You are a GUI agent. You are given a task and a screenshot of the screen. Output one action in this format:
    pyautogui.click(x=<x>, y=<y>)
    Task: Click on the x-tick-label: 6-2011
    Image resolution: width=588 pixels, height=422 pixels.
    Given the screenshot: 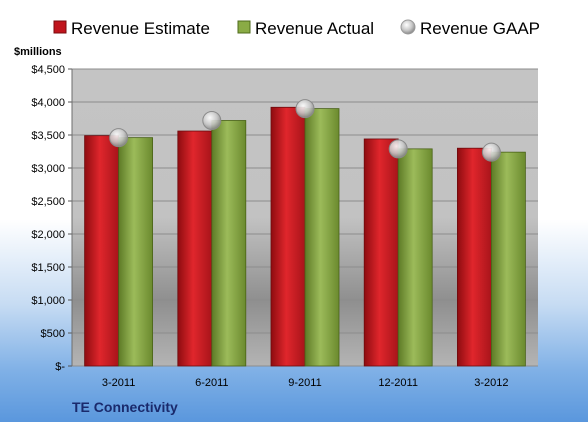 What is the action you would take?
    pyautogui.click(x=211, y=383)
    